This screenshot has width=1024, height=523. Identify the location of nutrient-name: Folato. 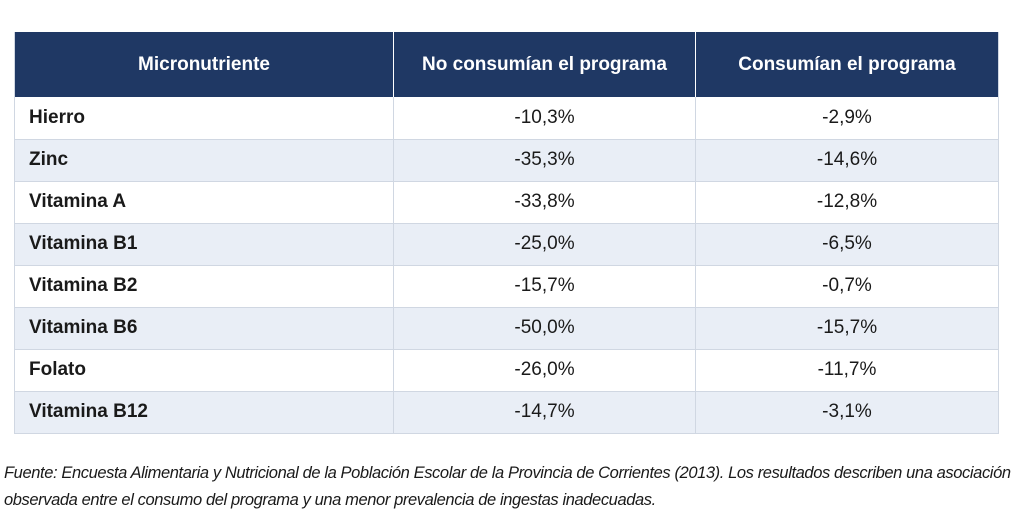
(204, 370).